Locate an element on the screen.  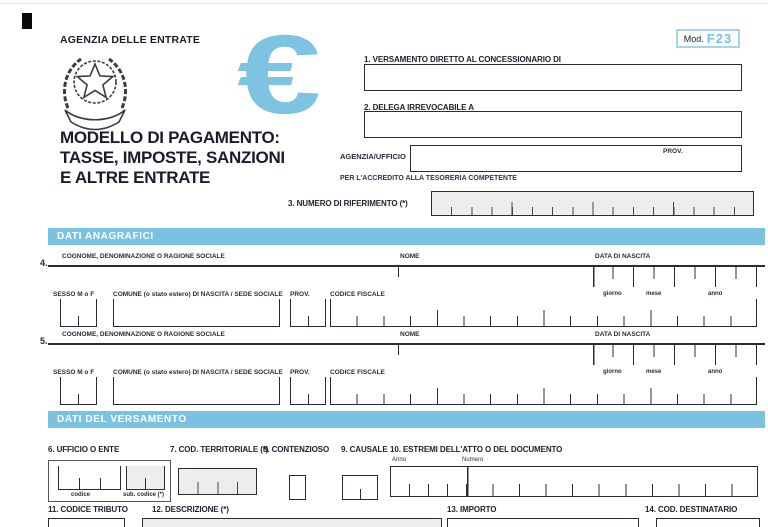
field7-comb-input is located at coordinates (217, 481).